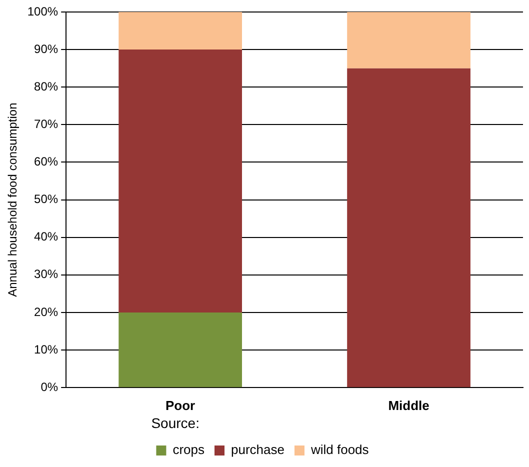  I want to click on y-tick-label: 30%, so click(46, 274).